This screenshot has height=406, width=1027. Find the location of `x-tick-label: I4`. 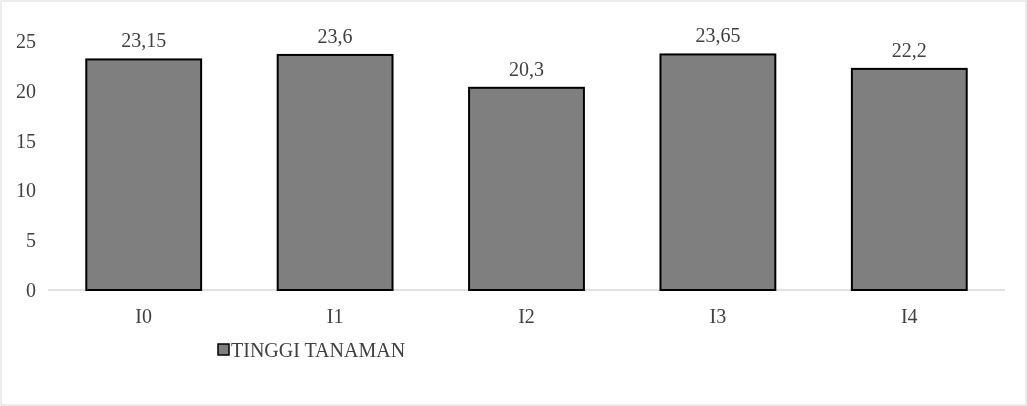

x-tick-label: I4 is located at coordinates (909, 316).